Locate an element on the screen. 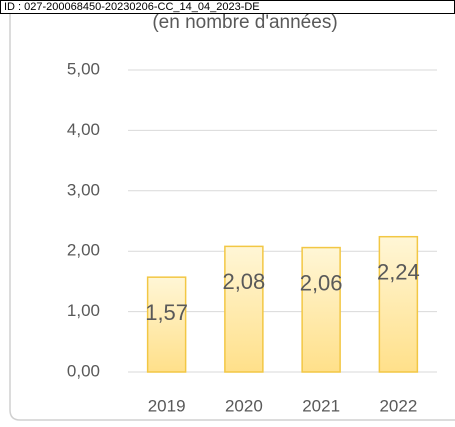 The image size is (455, 427). chart-subtitle: (en nombre d'années) is located at coordinates (244, 22).